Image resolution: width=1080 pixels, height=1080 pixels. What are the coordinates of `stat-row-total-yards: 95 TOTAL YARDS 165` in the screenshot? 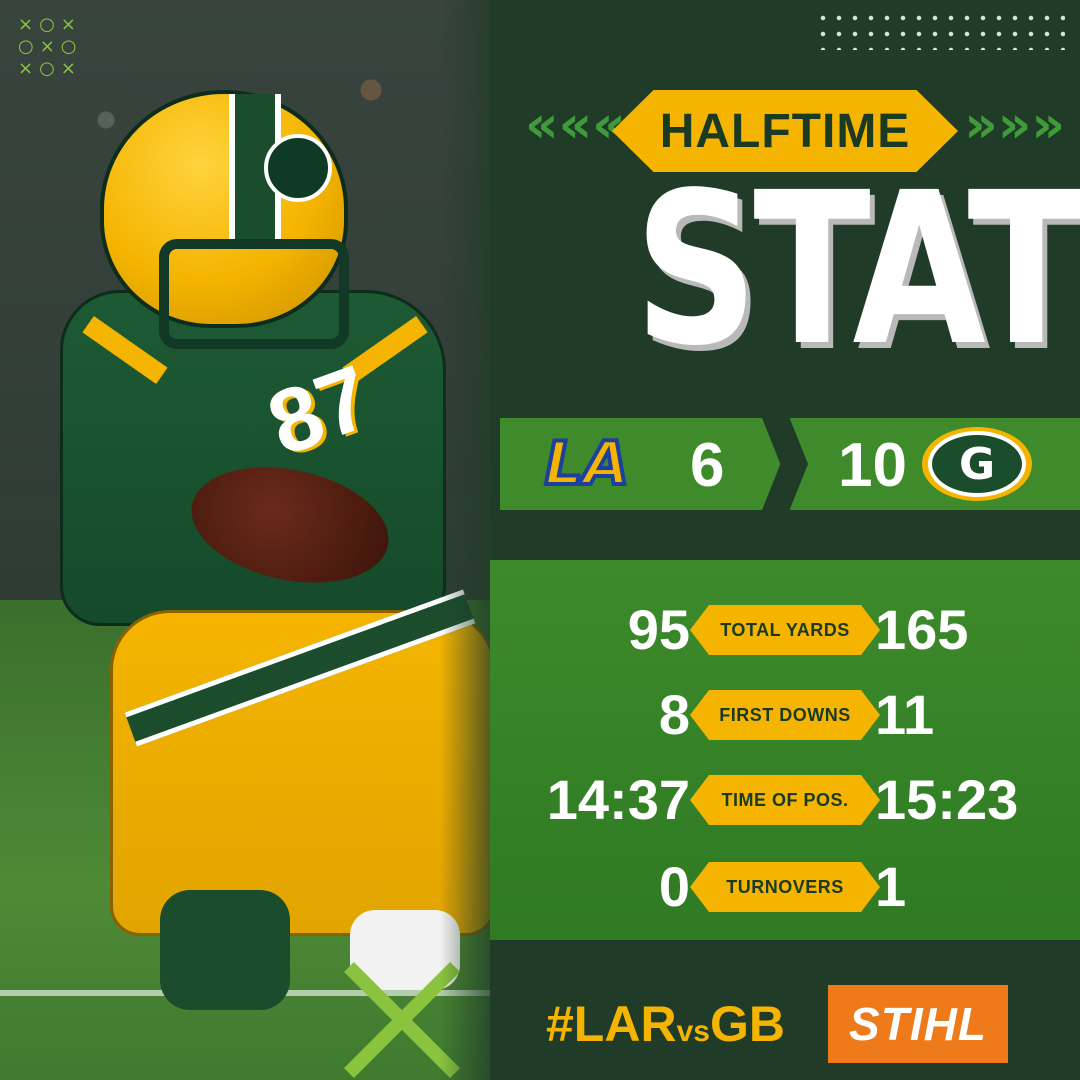 It's located at (790, 630).